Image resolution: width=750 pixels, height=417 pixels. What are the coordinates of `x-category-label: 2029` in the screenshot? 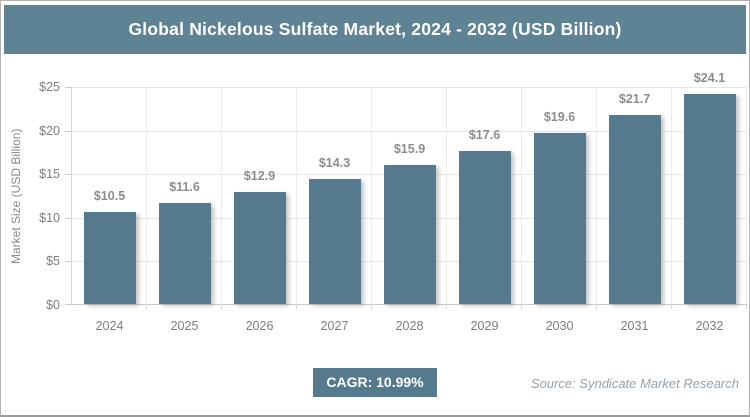 It's located at (484, 326).